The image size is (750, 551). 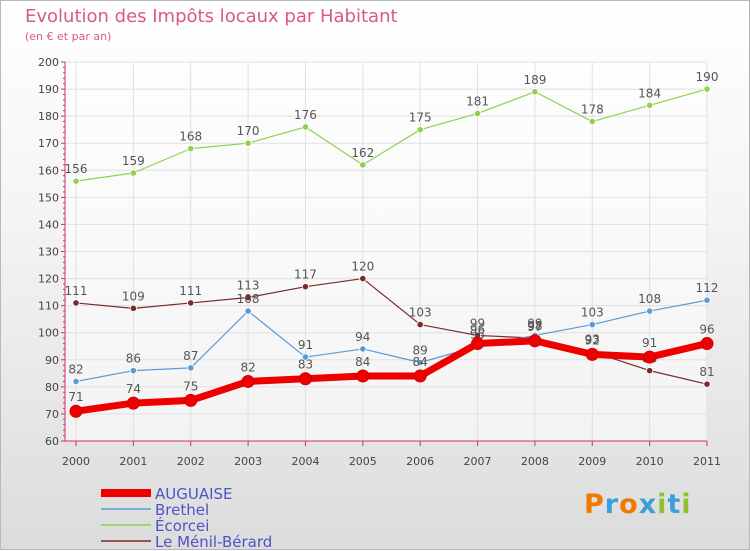 What do you see at coordinates (76, 169) in the screenshot?
I see `data-label: 156` at bounding box center [76, 169].